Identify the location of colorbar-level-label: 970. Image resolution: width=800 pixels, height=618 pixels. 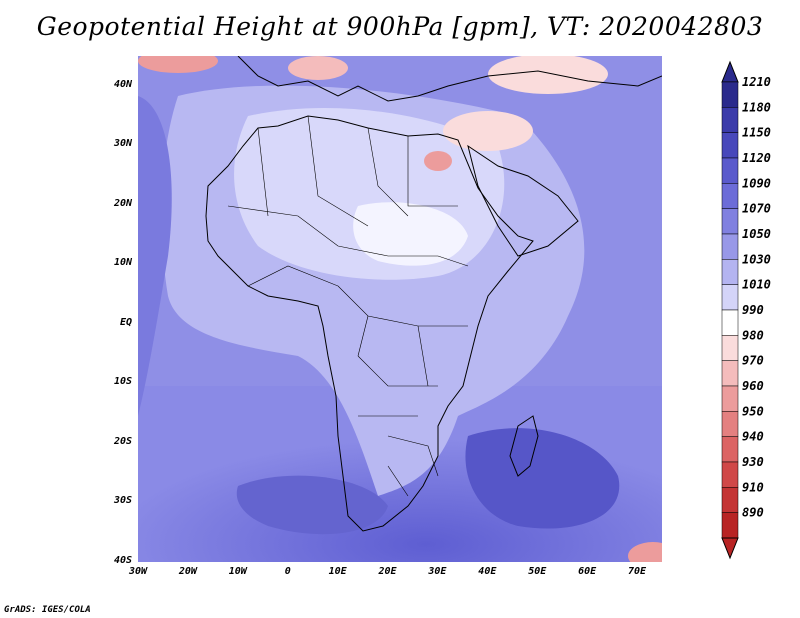
(753, 361).